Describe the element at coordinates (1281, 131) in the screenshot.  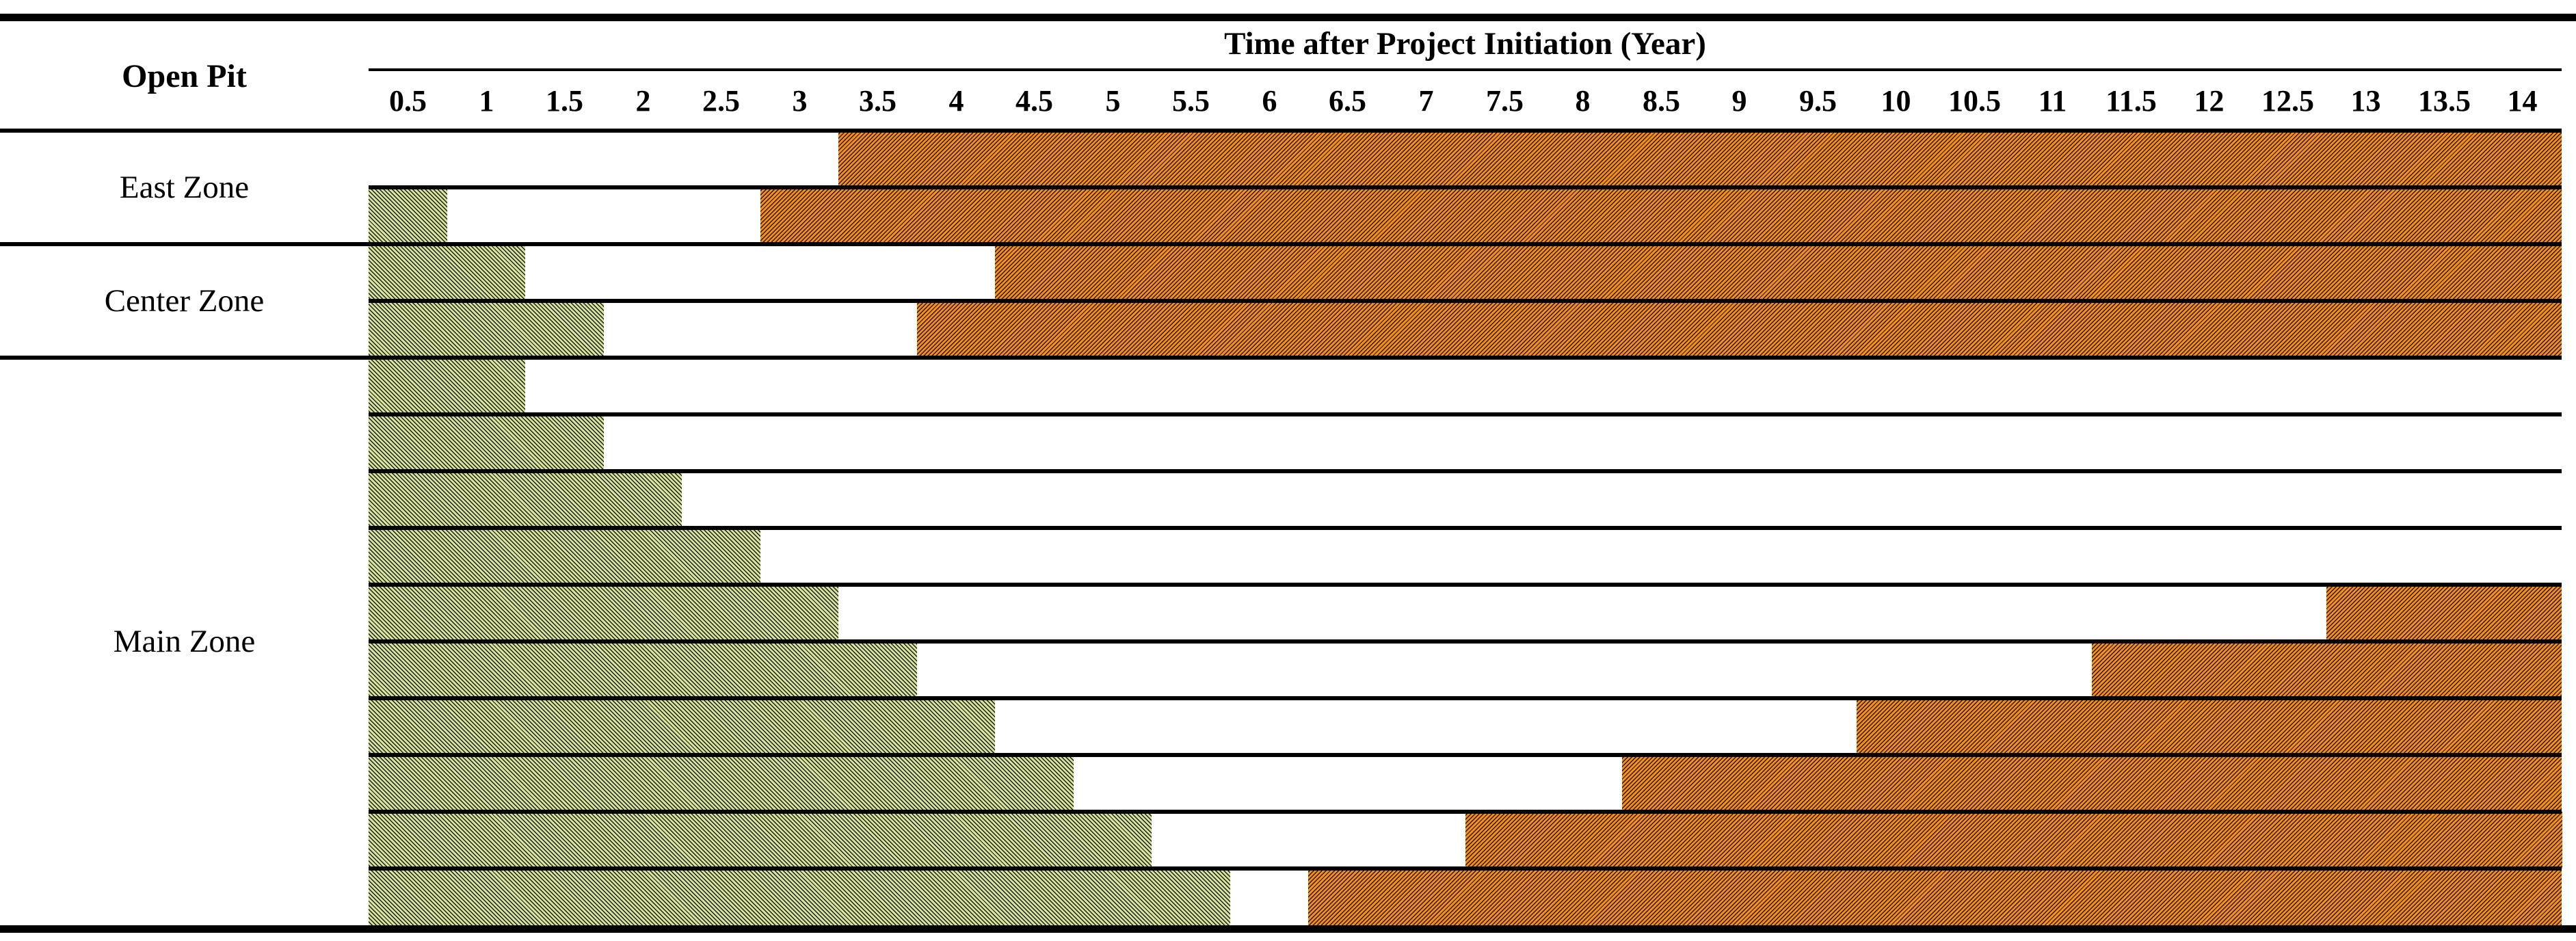
I see `header-separator-line` at that location.